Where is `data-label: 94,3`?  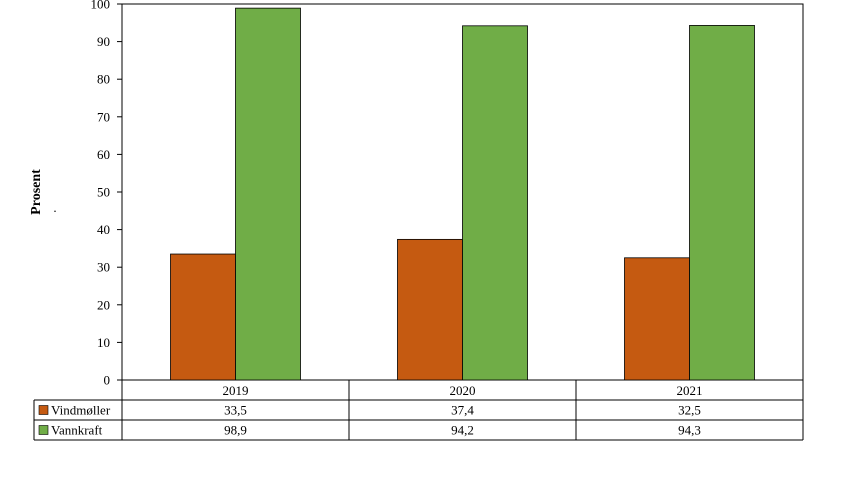 data-label: 94,3 is located at coordinates (689, 430).